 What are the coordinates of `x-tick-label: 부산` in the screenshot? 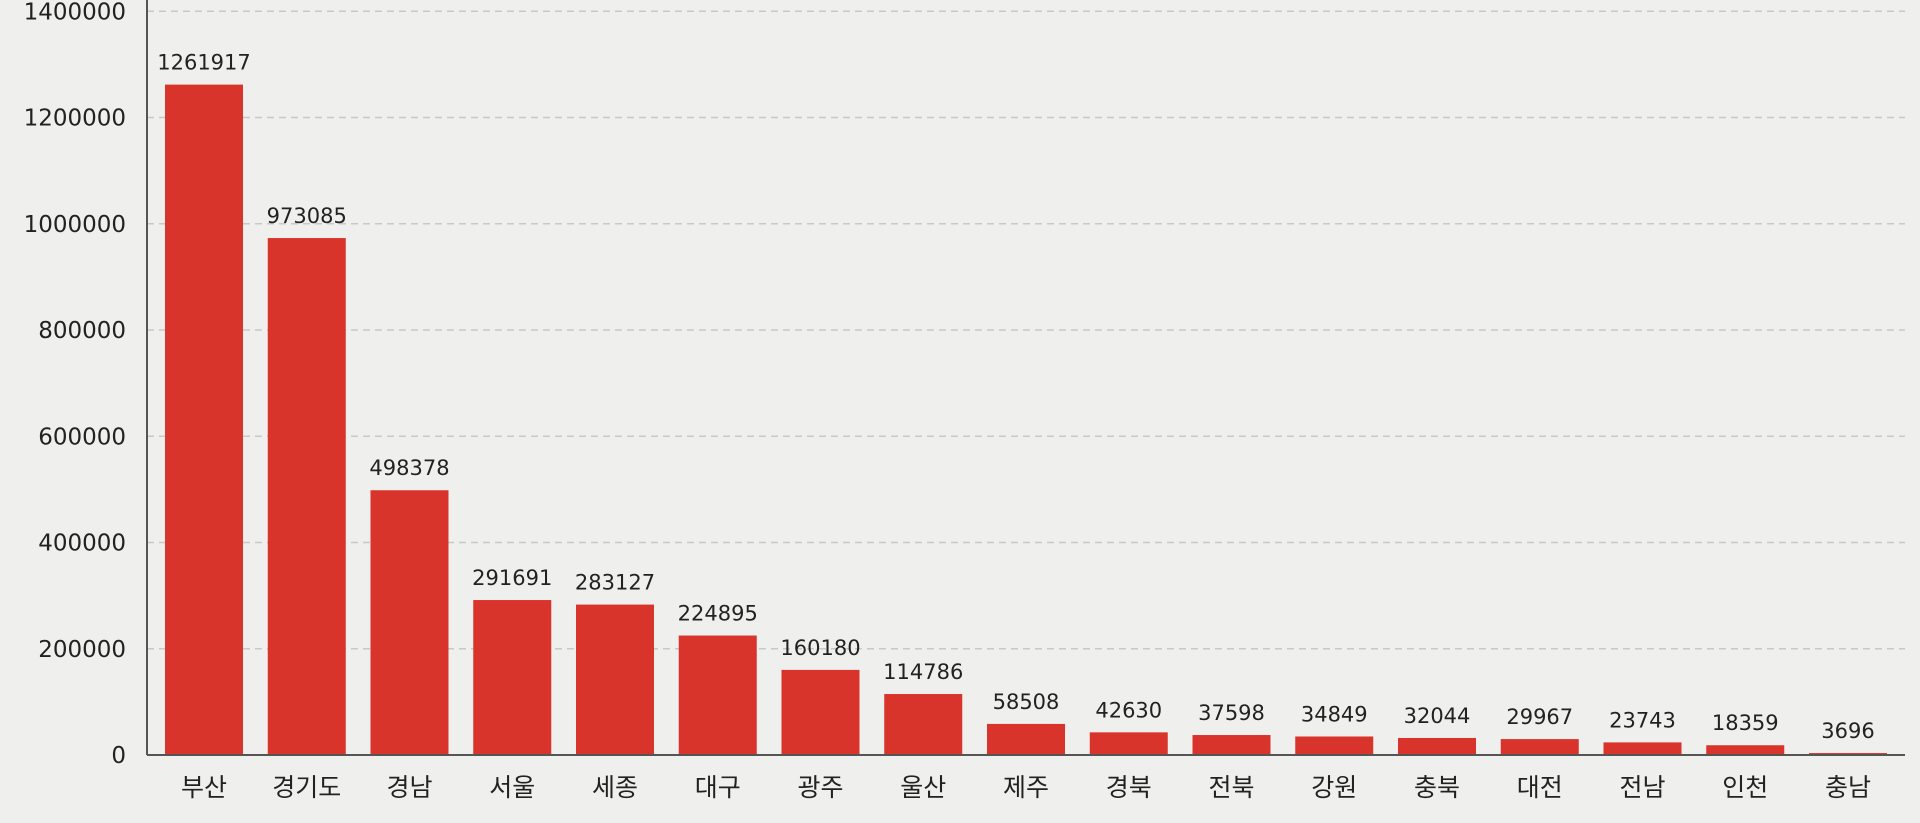 It's located at (204, 787).